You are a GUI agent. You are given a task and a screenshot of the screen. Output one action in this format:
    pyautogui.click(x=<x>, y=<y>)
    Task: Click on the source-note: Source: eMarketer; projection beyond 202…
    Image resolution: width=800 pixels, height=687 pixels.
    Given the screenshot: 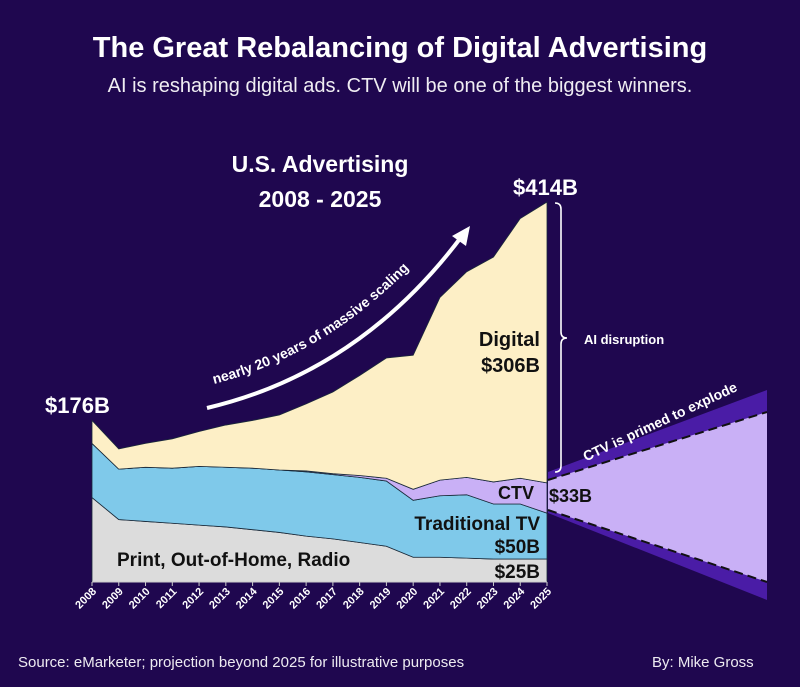 What is the action you would take?
    pyautogui.click(x=241, y=662)
    